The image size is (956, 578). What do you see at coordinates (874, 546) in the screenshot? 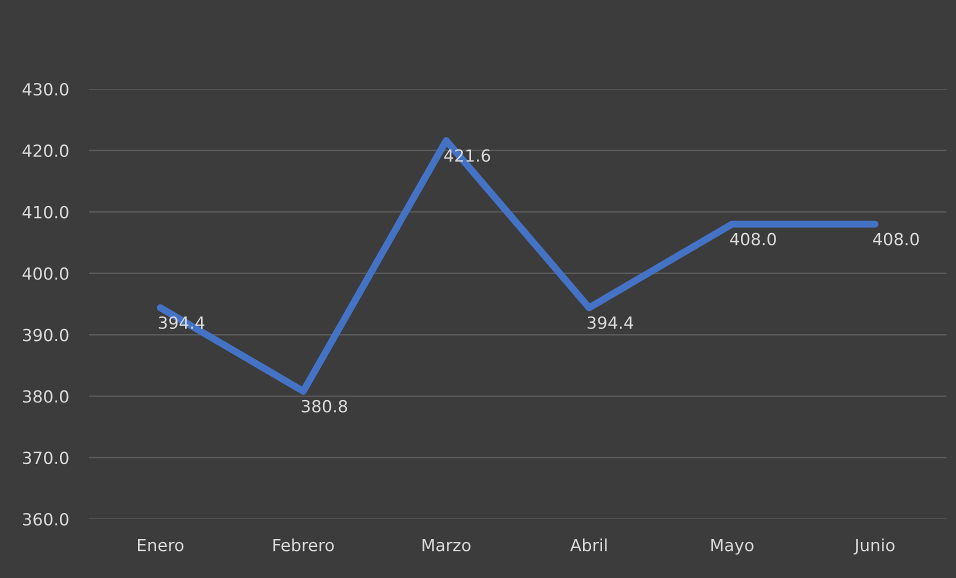
I see `x-tick-label: Junio` at bounding box center [874, 546].